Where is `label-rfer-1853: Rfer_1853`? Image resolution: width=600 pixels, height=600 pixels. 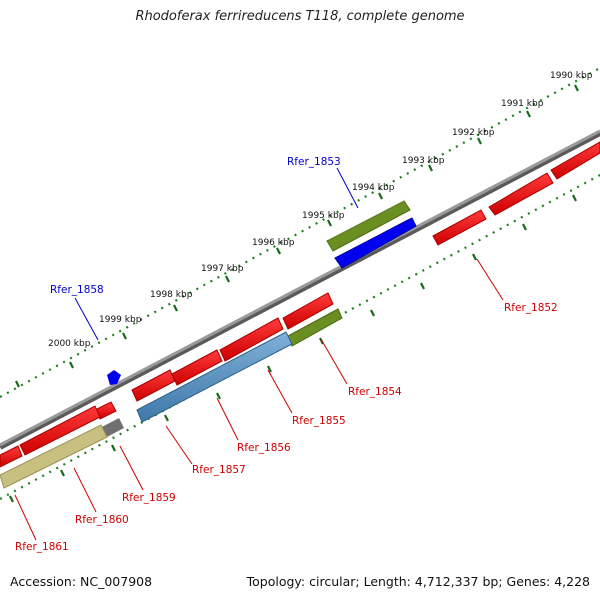 label-rfer-1853: Rfer_1853 is located at coordinates (314, 162).